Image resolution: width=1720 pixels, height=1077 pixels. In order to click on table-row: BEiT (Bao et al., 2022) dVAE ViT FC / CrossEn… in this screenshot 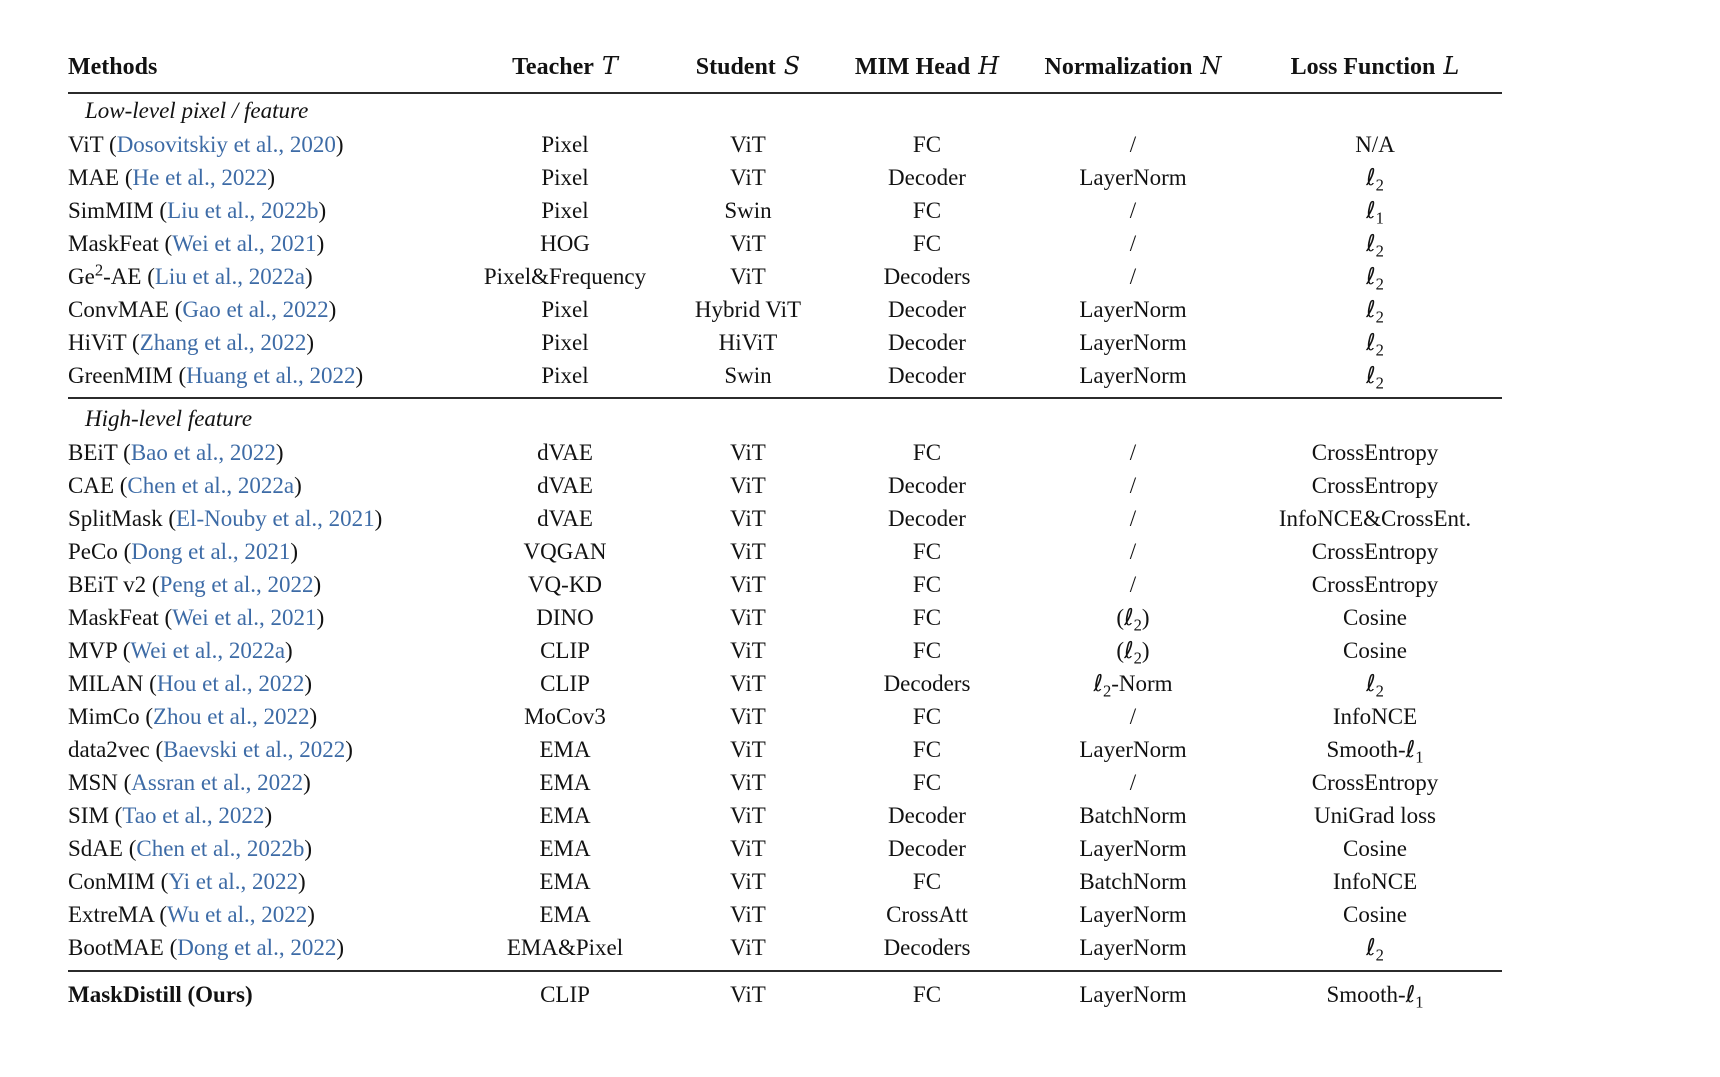, I will do `click(785, 452)`.